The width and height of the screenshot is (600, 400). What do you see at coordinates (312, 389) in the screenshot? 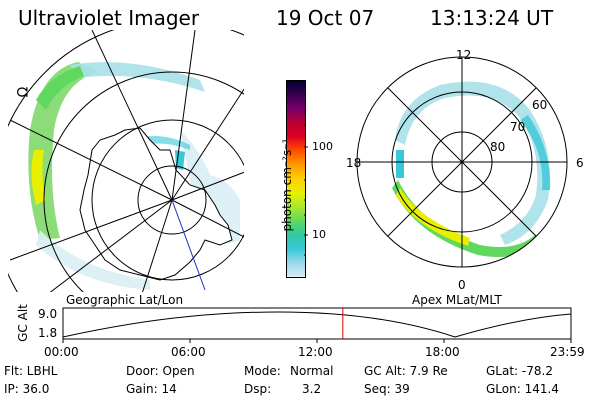
I see `dsp-value: 3.2` at bounding box center [312, 389].